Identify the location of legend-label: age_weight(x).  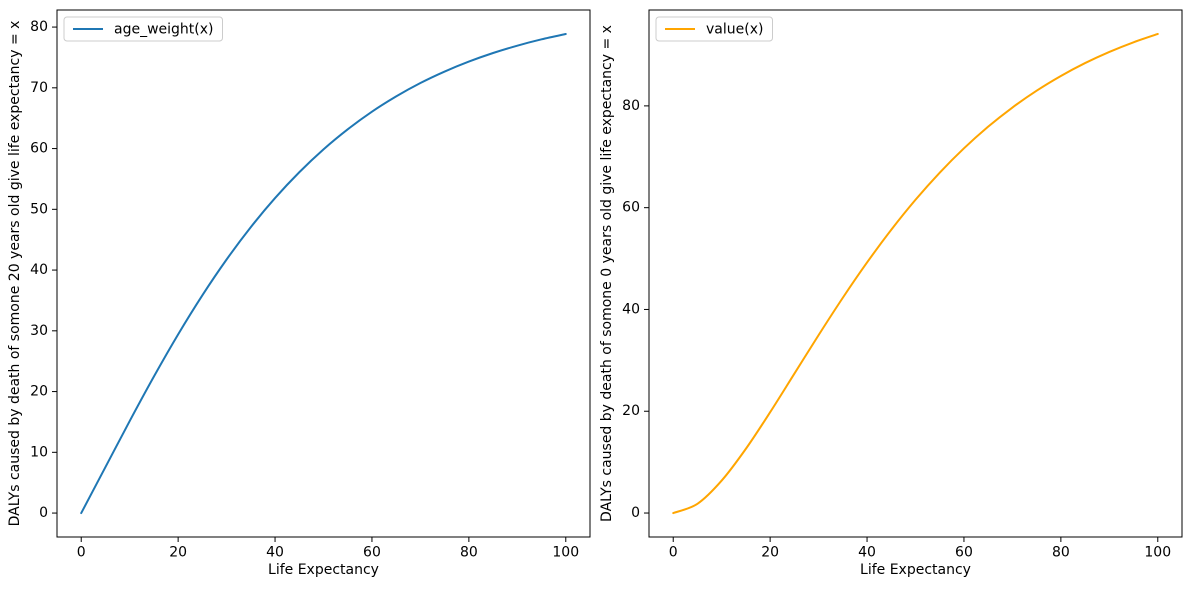
(164, 30).